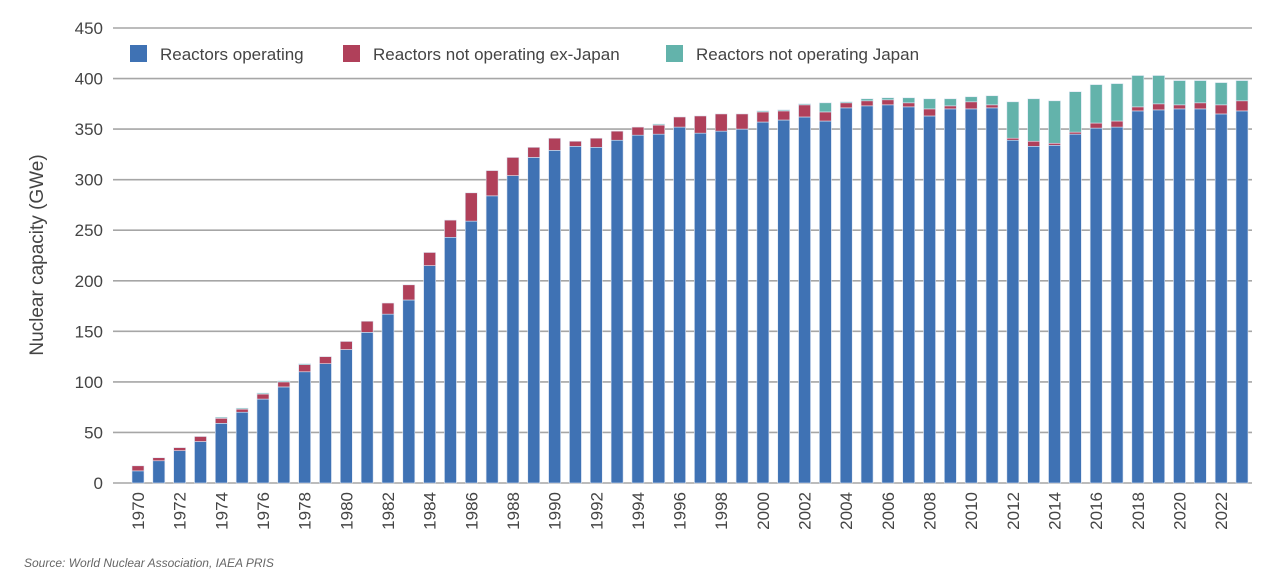  I want to click on bar-operating-1999, so click(742, 306).